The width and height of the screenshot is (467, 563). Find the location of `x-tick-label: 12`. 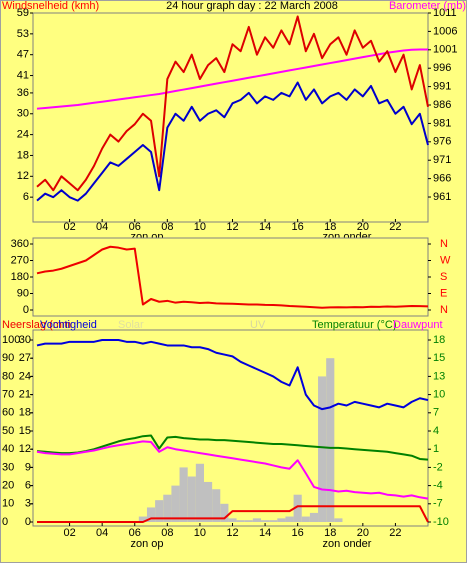

x-tick-label: 12 is located at coordinates (232, 227).